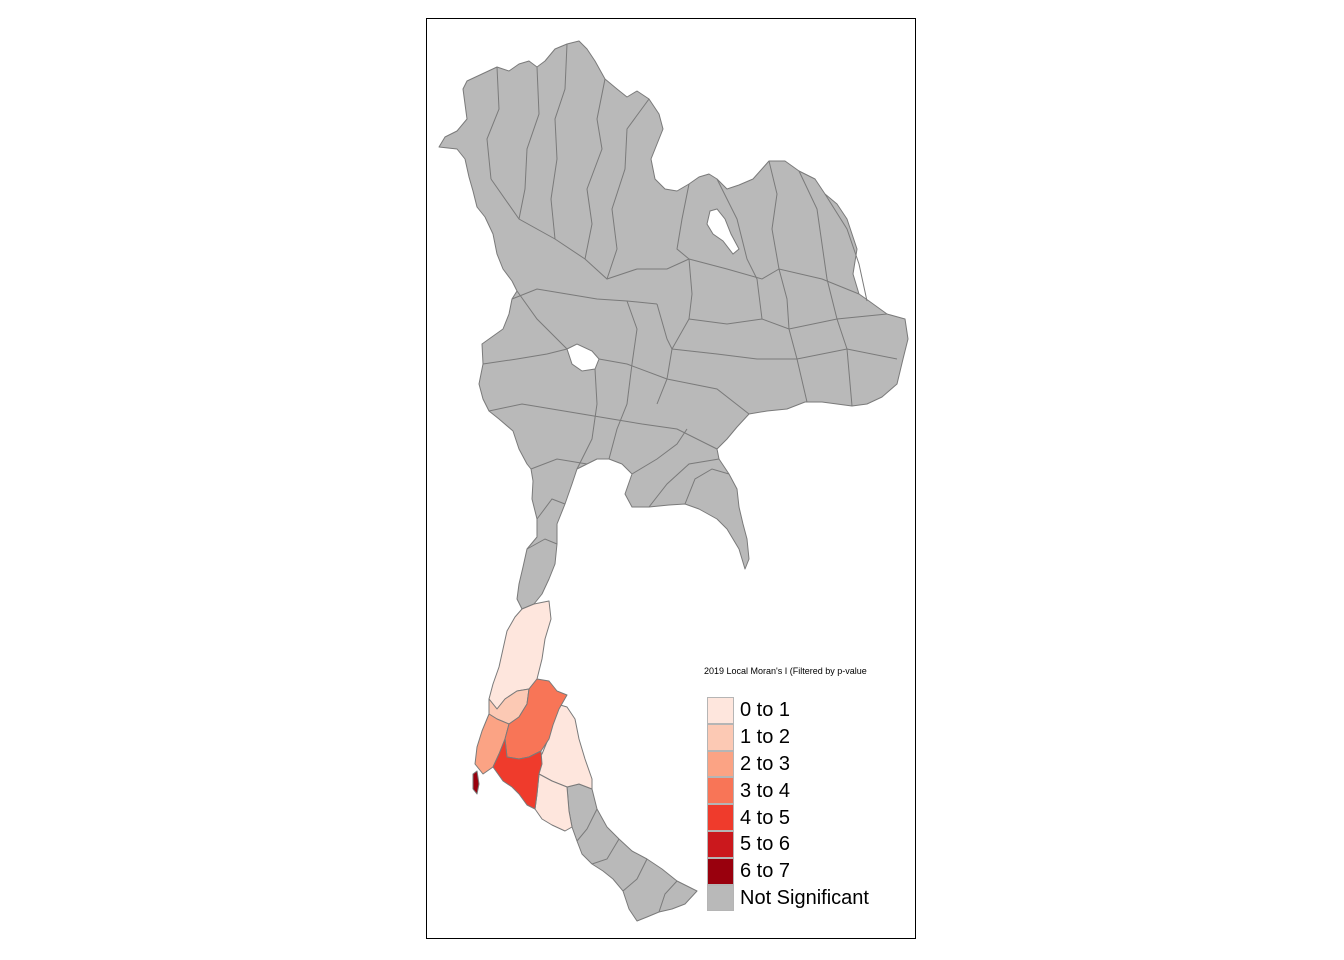 Image resolution: width=1344 pixels, height=960 pixels. Describe the element at coordinates (765, 817) in the screenshot. I see `legend-label: 4 to 5` at that location.